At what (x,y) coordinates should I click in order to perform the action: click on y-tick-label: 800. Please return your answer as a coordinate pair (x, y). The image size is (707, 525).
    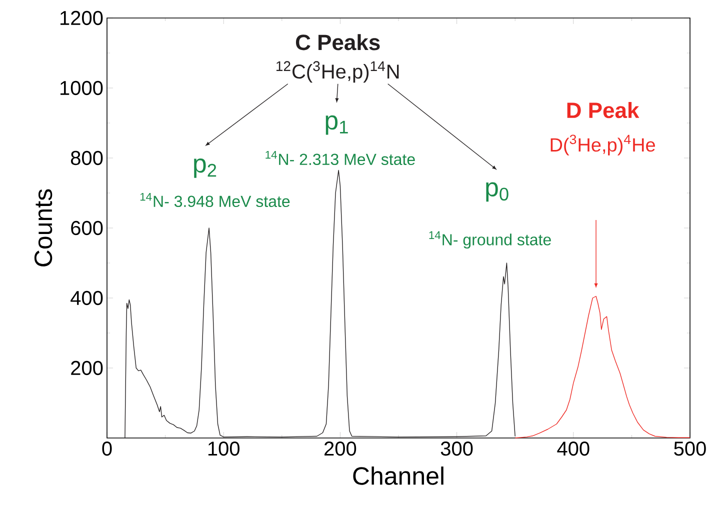
    Looking at the image, I should click on (86, 158).